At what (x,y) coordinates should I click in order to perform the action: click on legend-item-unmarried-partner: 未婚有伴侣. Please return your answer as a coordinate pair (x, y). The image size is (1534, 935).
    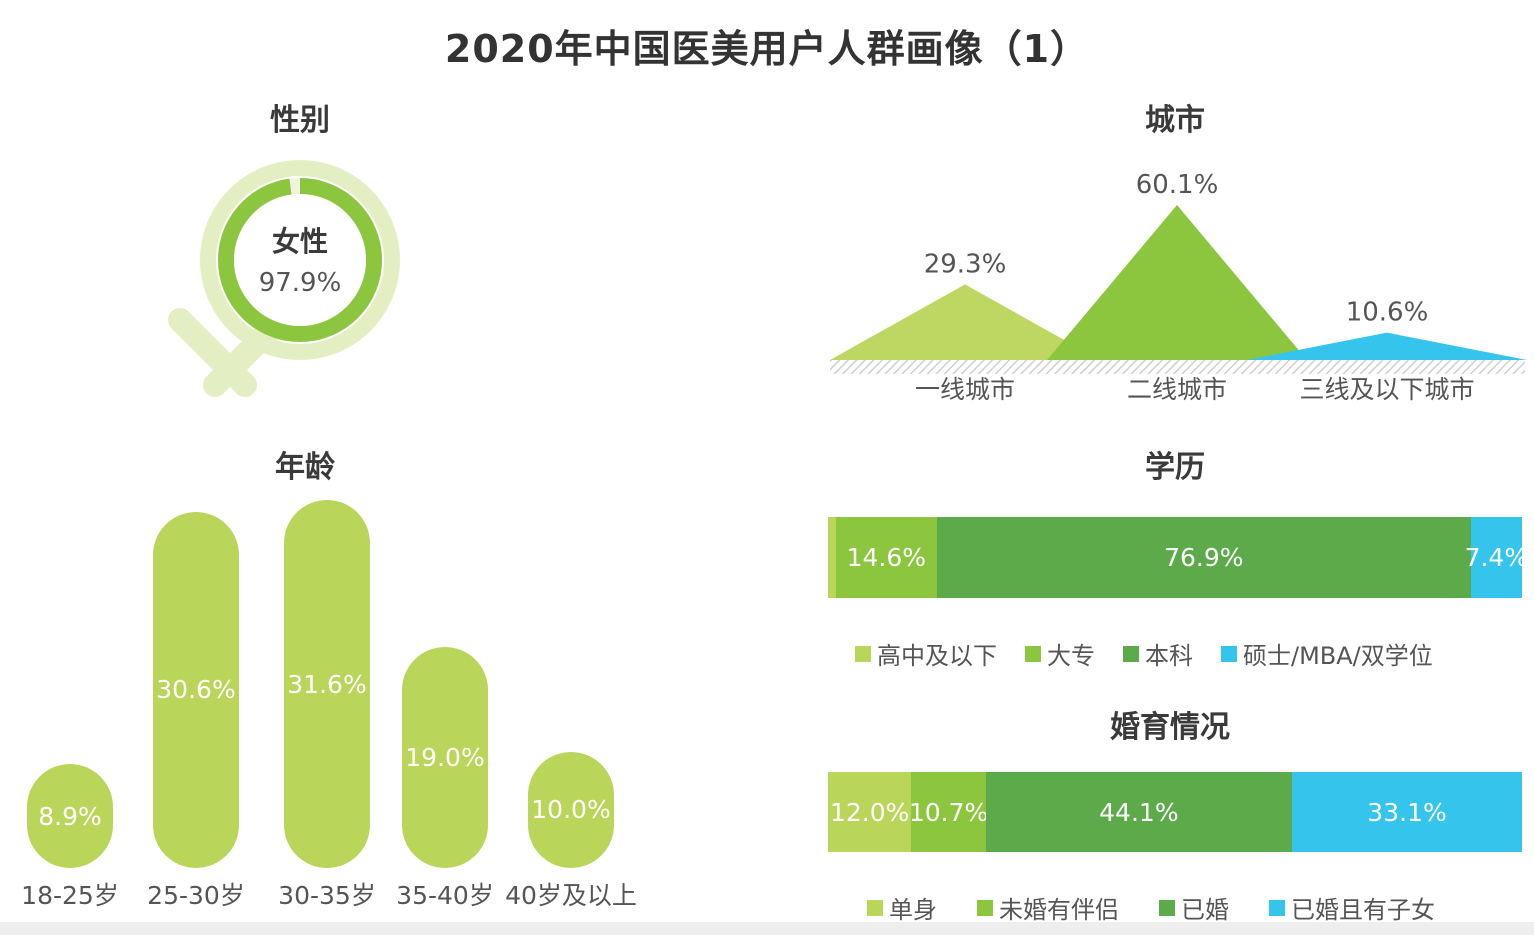
    Looking at the image, I should click on (1048, 907).